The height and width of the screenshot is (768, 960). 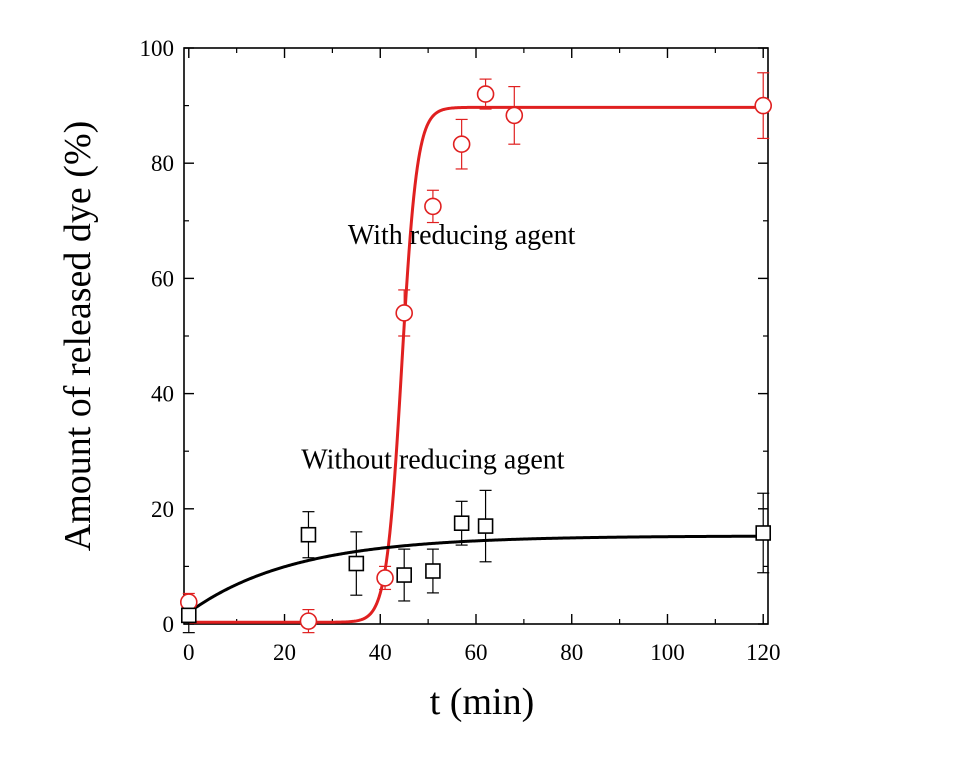 I want to click on y-tick-label: 20, so click(x=162, y=509).